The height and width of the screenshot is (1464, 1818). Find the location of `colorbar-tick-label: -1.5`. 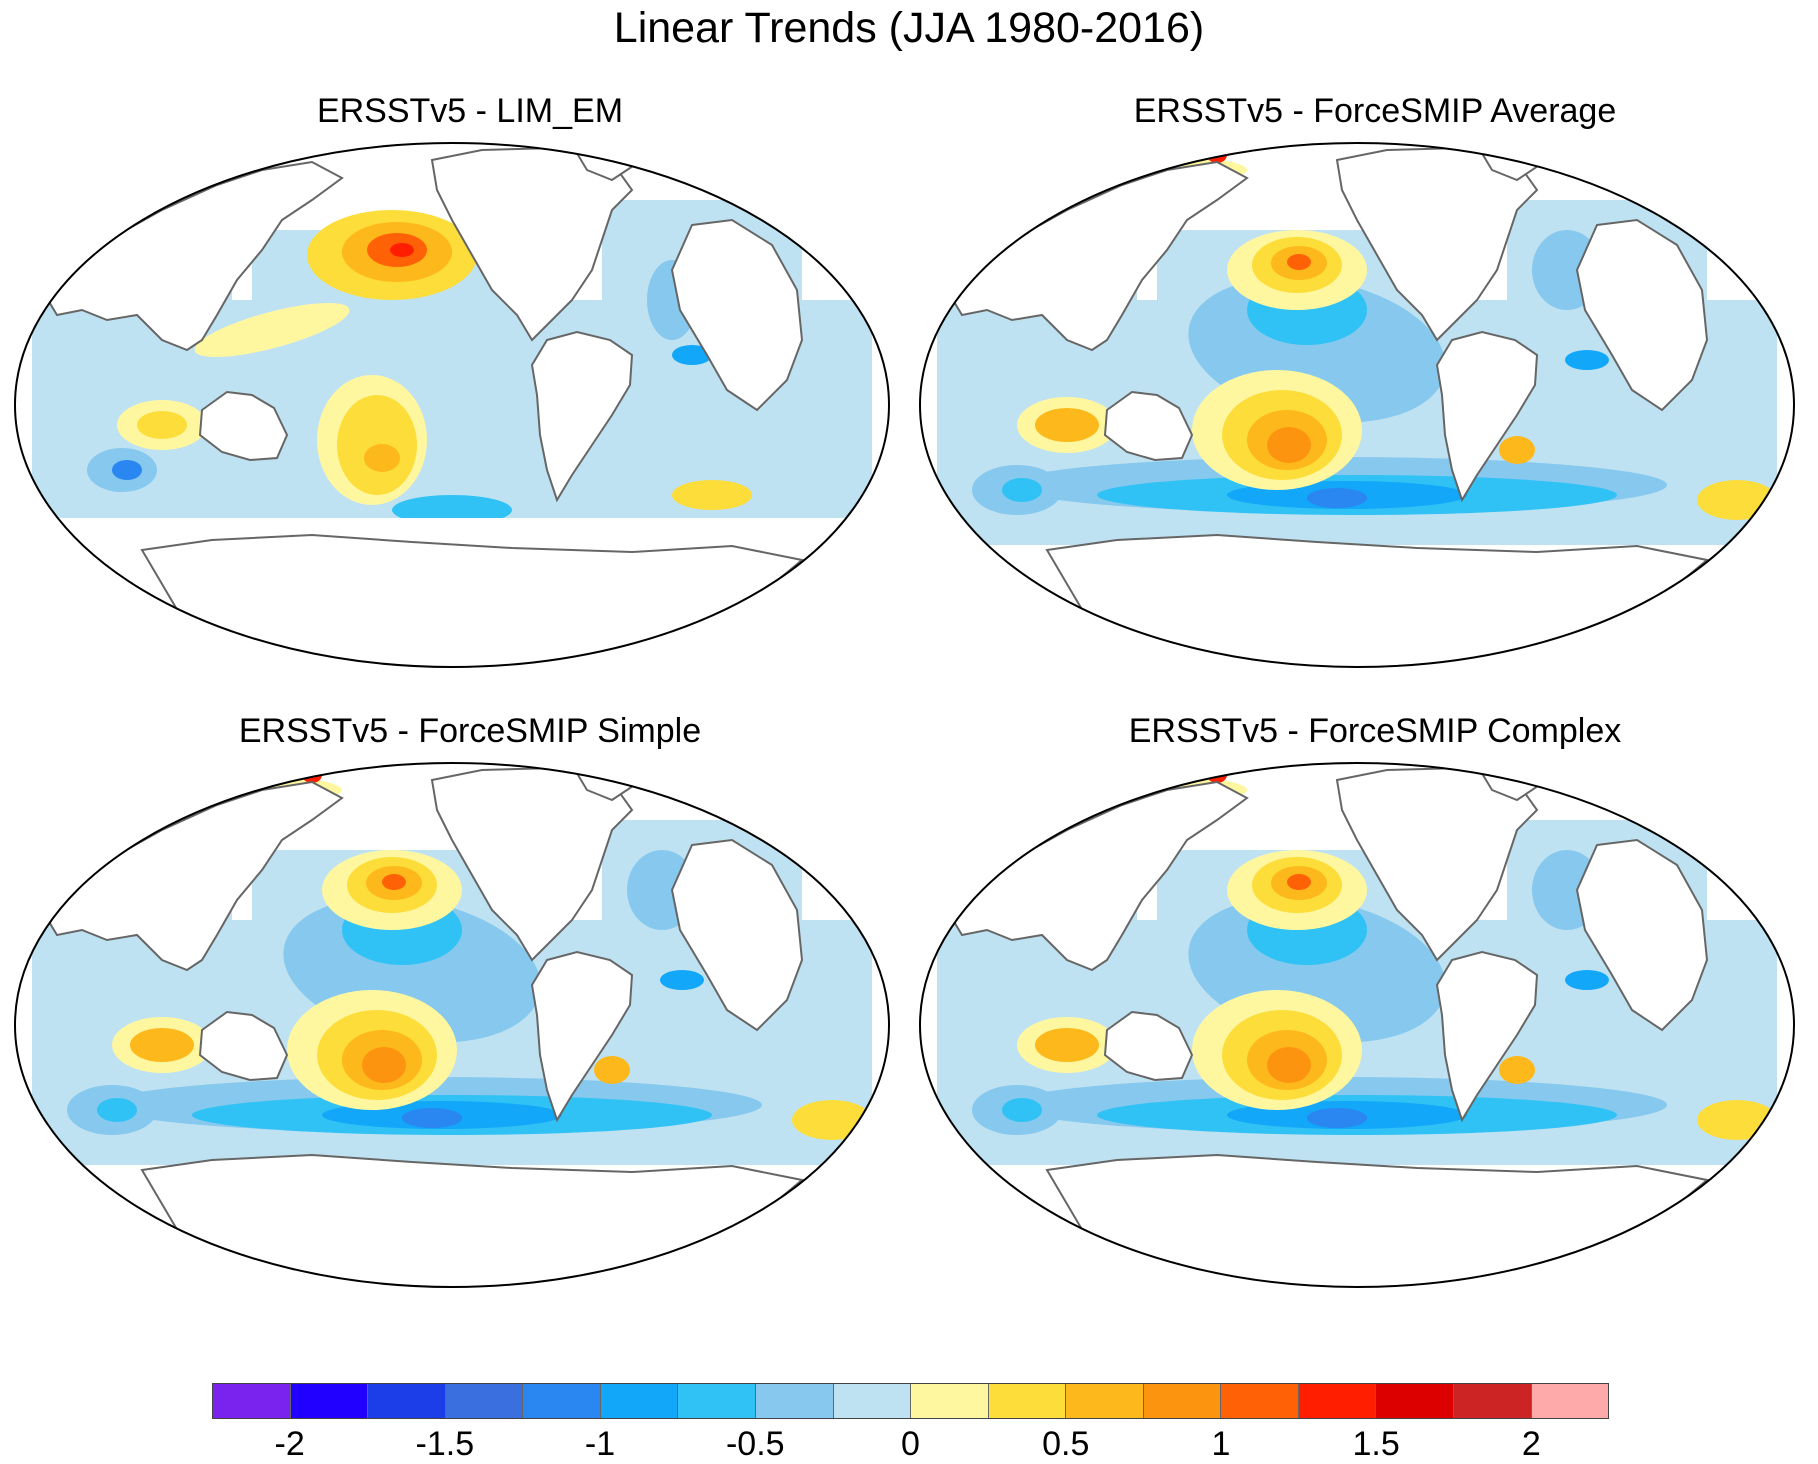

colorbar-tick-label: -1.5 is located at coordinates (445, 1444).